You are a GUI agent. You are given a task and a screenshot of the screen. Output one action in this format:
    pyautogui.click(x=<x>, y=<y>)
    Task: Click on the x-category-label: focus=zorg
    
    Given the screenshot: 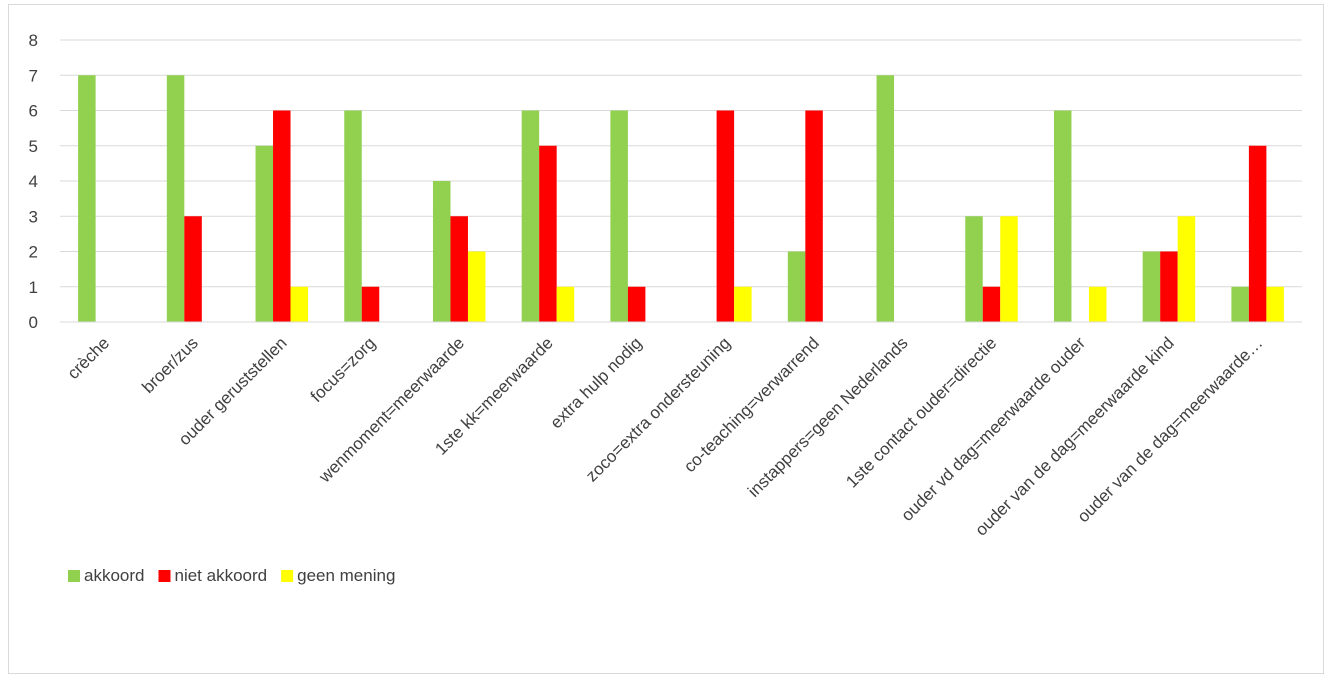 What is the action you would take?
    pyautogui.click(x=343, y=369)
    